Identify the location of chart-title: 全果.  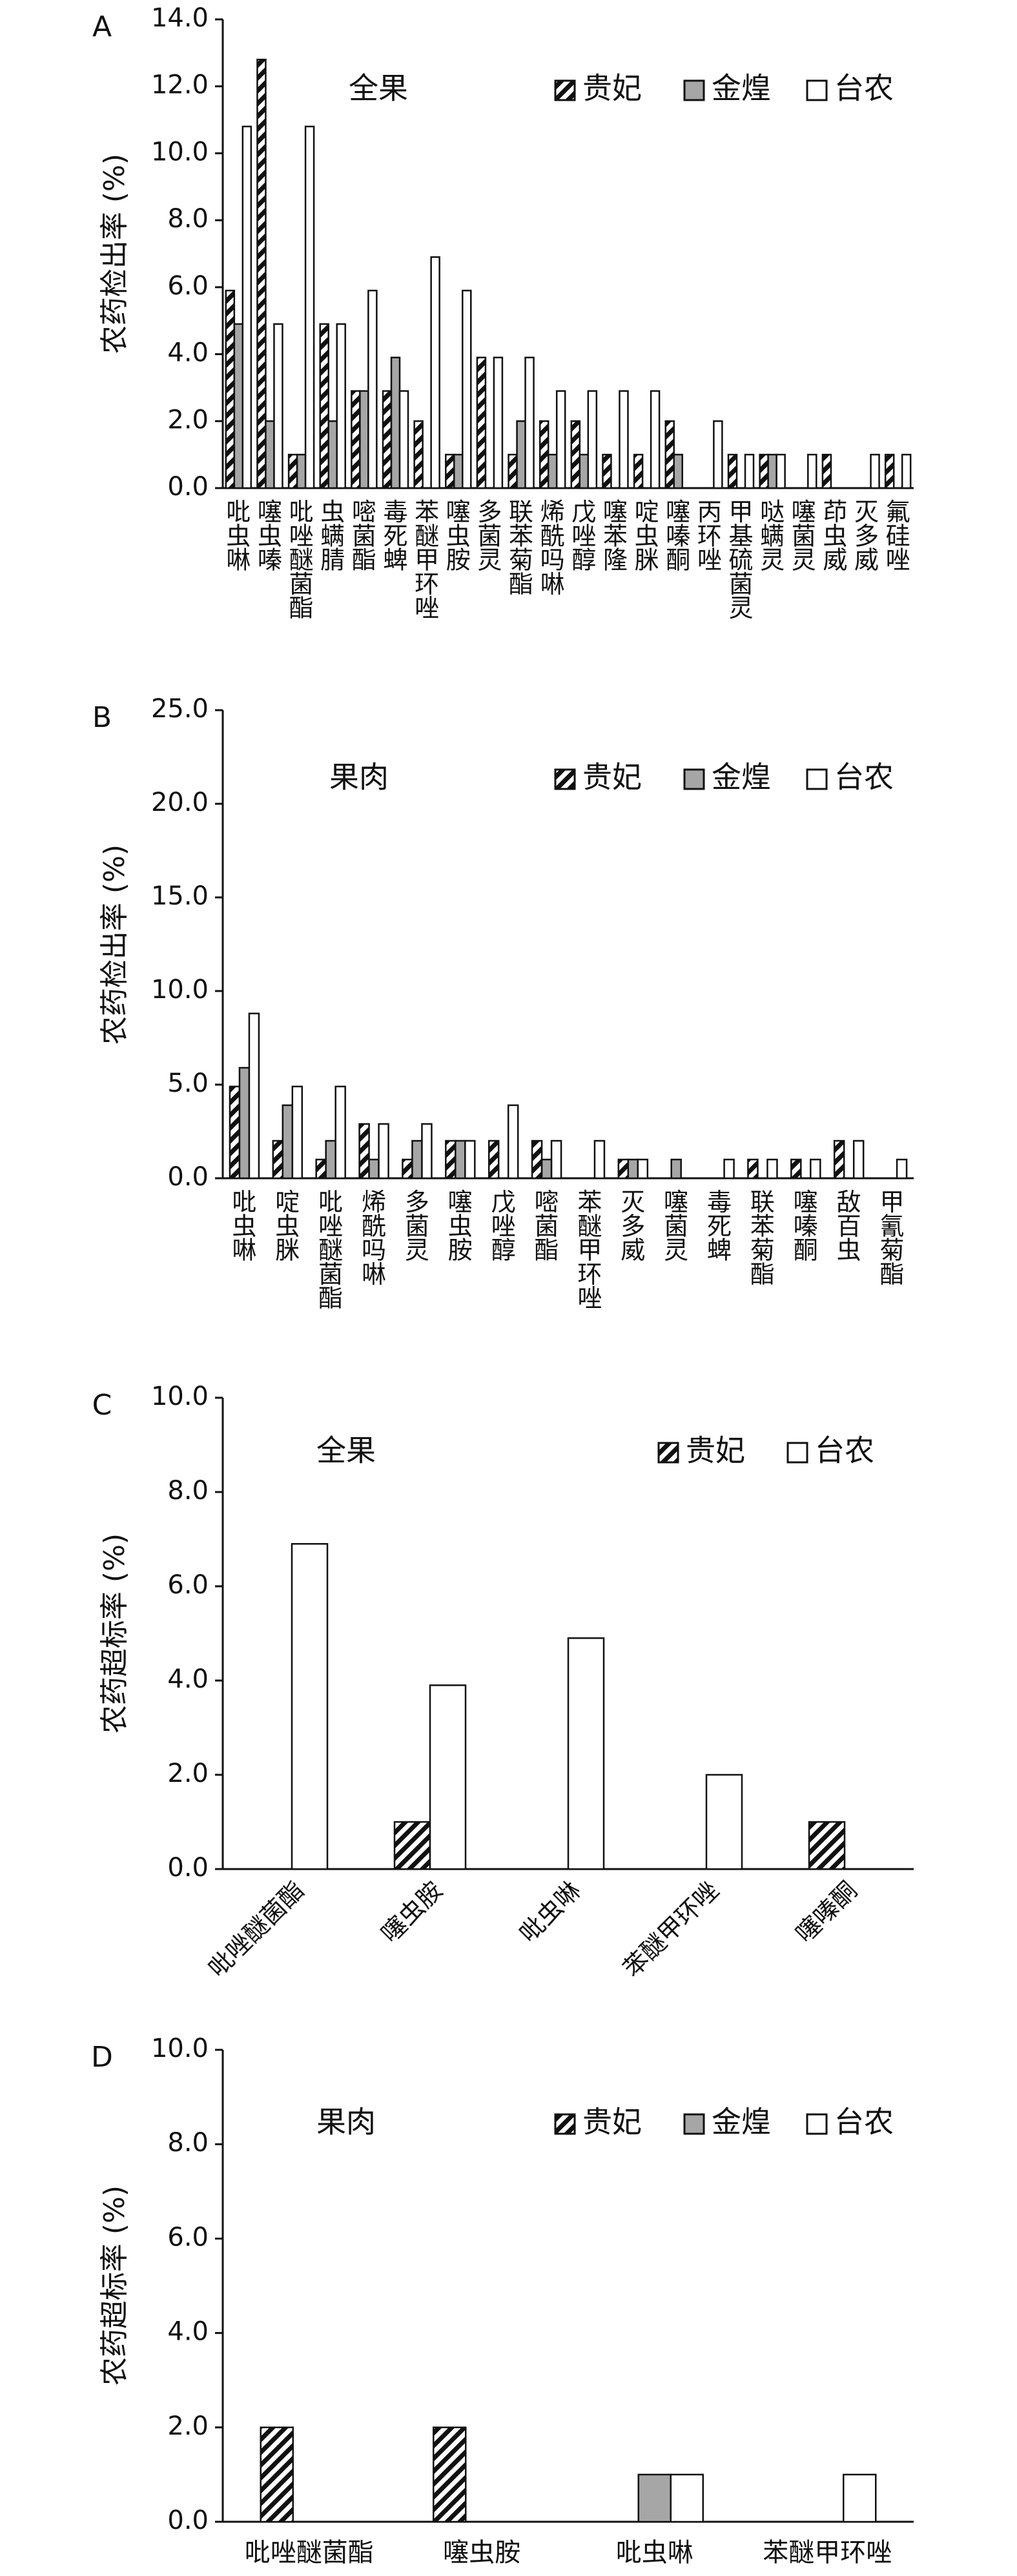
(378, 88).